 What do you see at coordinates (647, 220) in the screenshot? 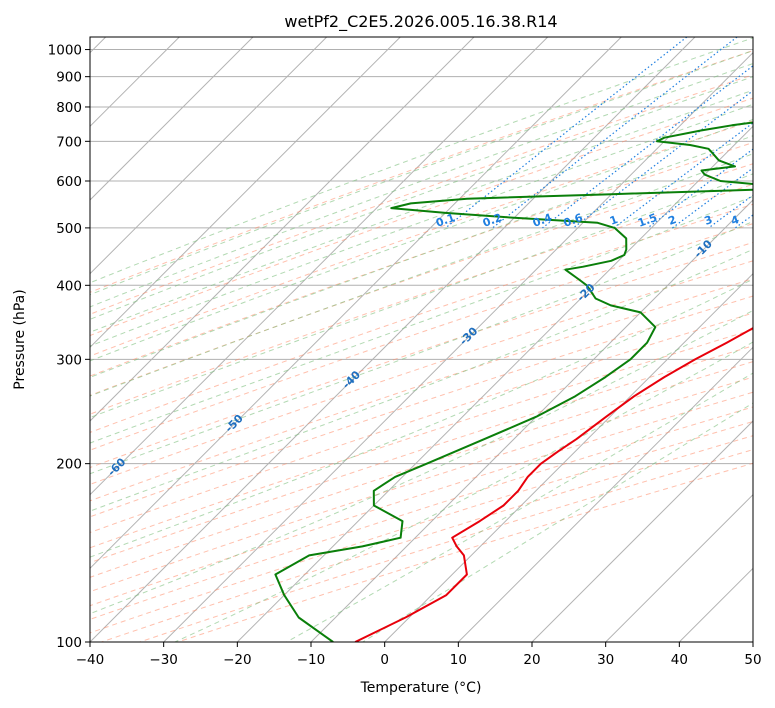
I see `mixing-ratio-label: 1.5` at bounding box center [647, 220].